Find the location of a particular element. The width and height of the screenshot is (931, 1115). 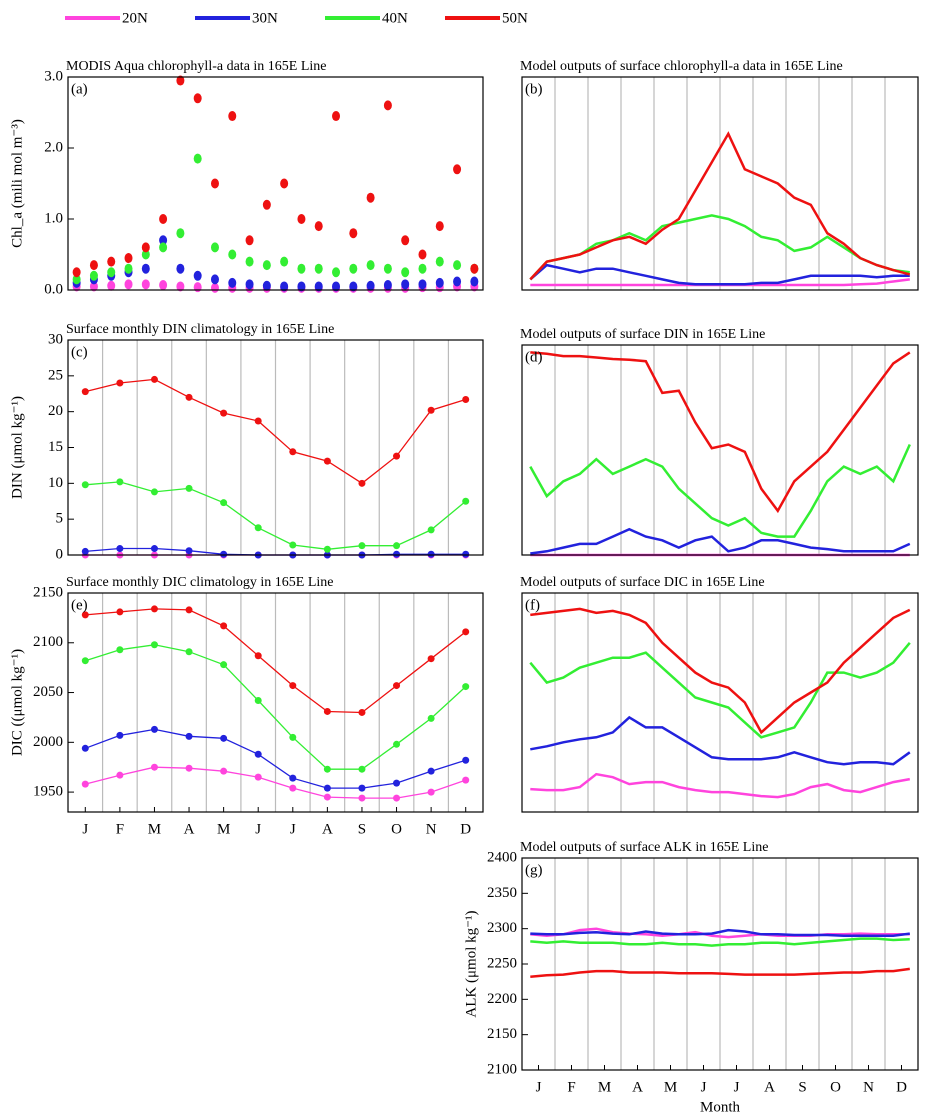

x-tick-label: J is located at coordinates (539, 1087).